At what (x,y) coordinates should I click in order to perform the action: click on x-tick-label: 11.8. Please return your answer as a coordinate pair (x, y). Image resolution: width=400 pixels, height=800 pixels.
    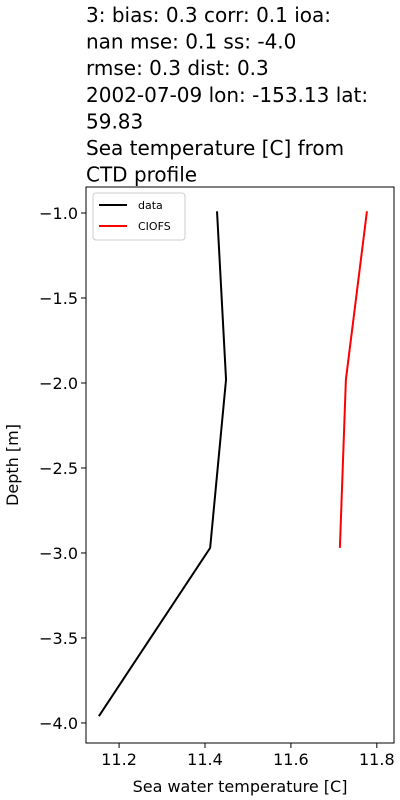
    Looking at the image, I should click on (377, 759).